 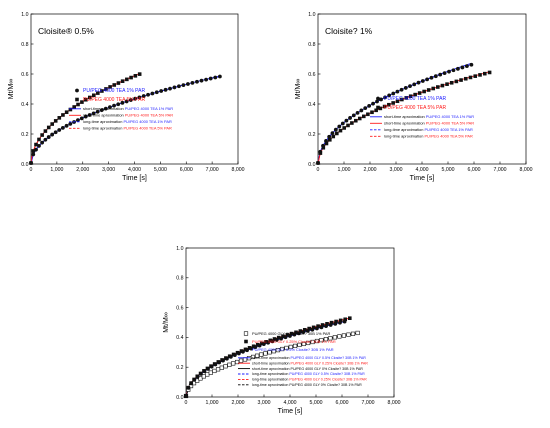 What do you see at coordinates (160, 170) in the screenshot?
I see `x-tick-label: 5,000` at bounding box center [160, 170].